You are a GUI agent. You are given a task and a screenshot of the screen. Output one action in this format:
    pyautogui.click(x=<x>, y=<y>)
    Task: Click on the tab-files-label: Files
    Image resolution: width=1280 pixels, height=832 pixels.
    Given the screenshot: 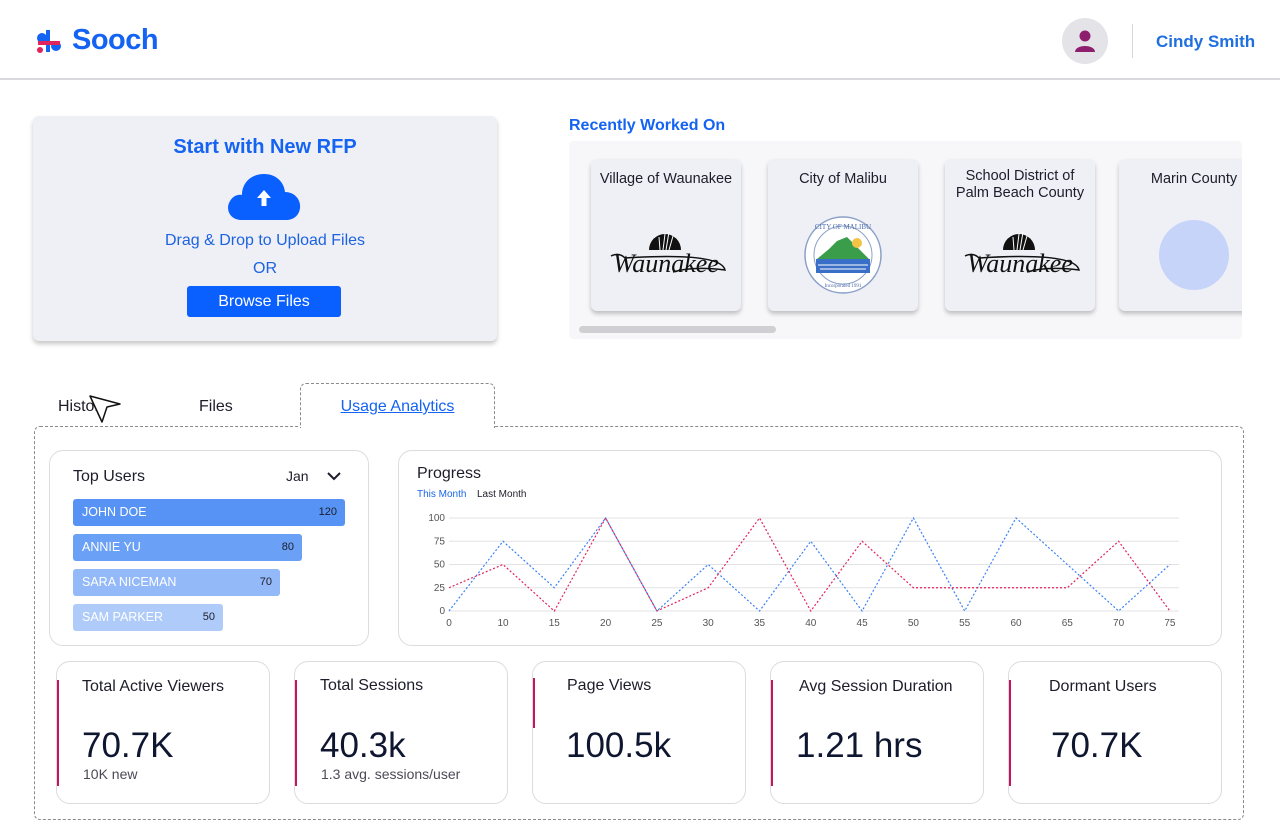 What is the action you would take?
    pyautogui.click(x=216, y=406)
    